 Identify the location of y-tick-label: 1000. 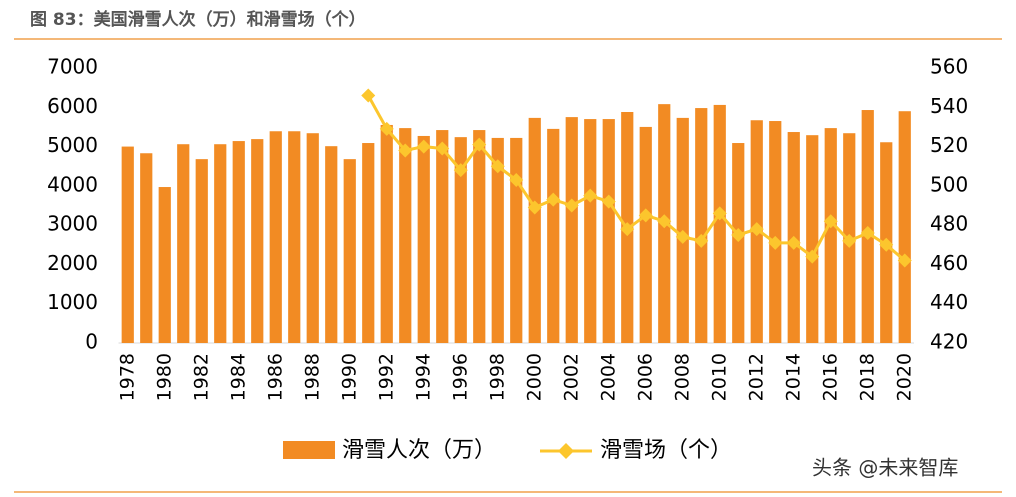
(72, 302).